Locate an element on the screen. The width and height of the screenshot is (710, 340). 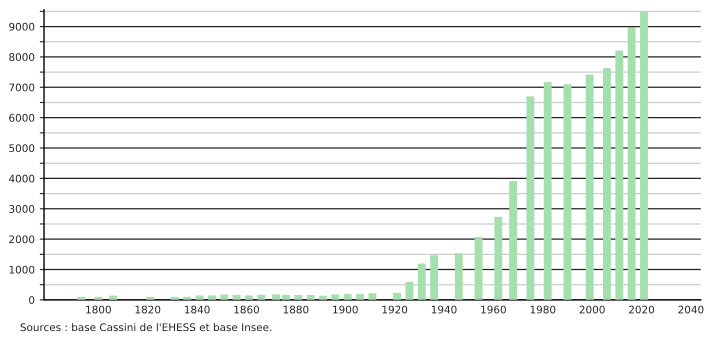
y-tick-label: 0 is located at coordinates (31, 300).